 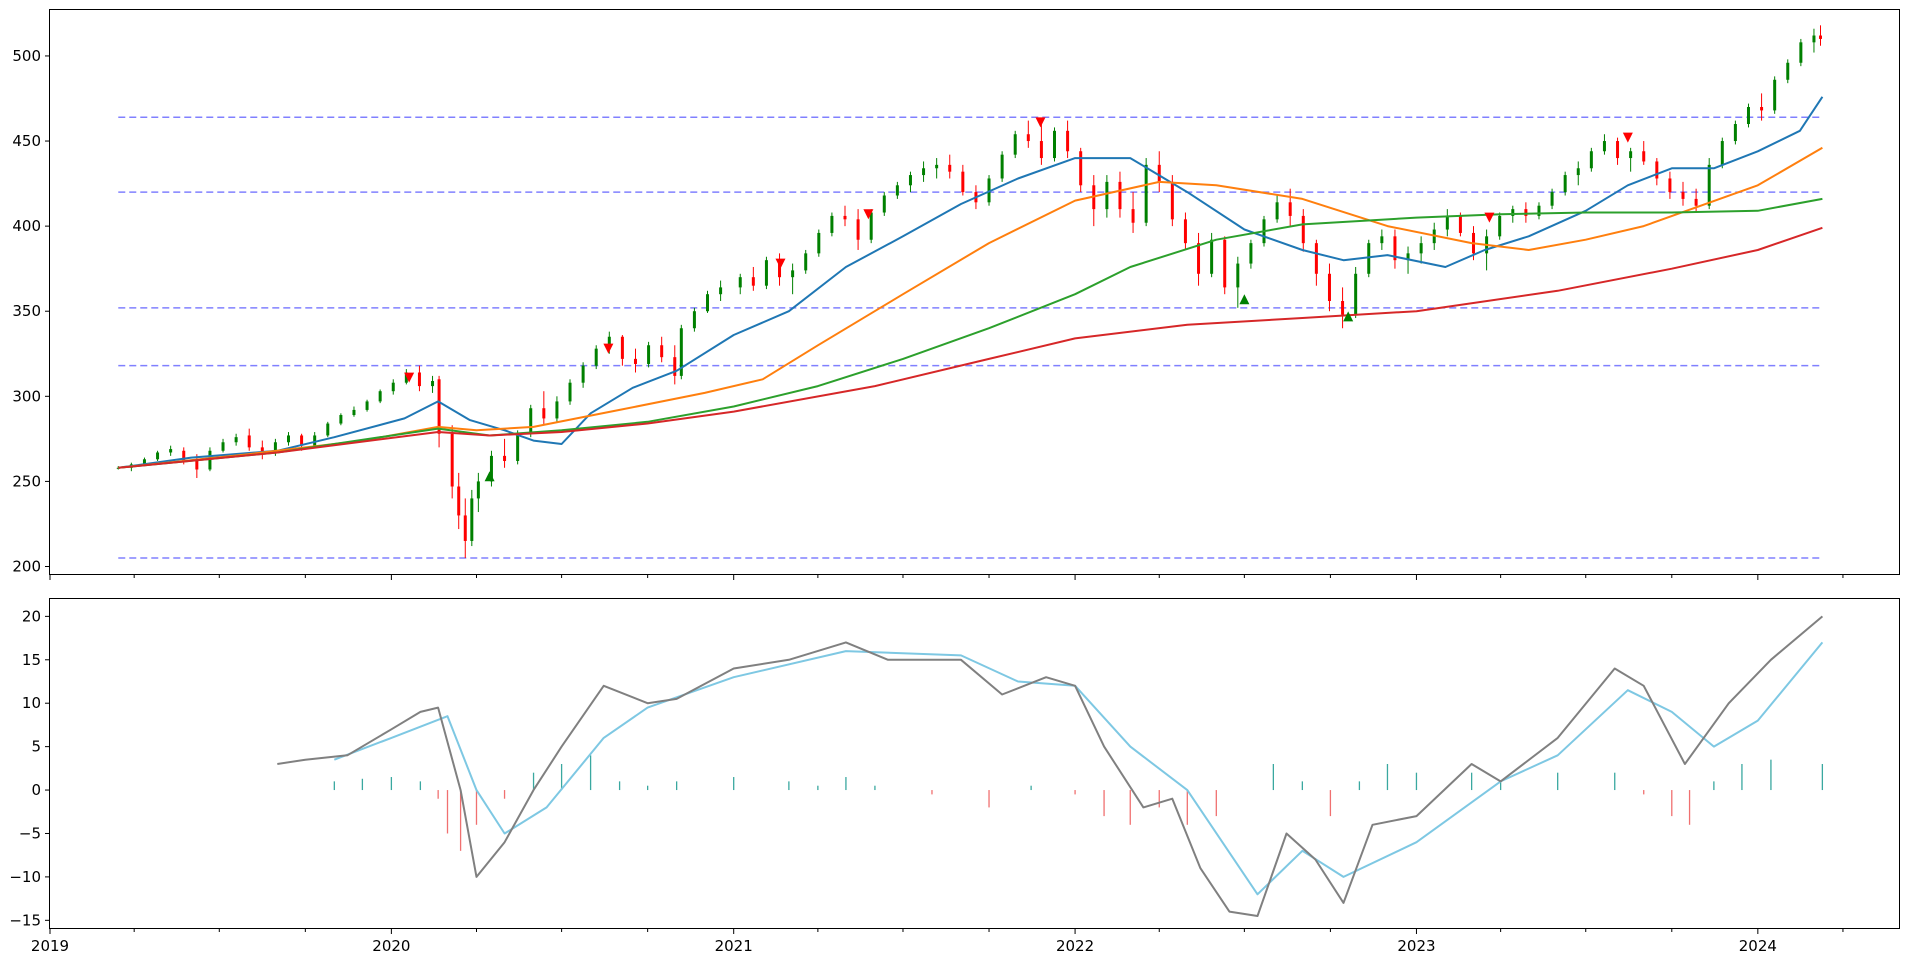 What do you see at coordinates (1758, 946) in the screenshot?
I see `x-tick-label: 2024` at bounding box center [1758, 946].